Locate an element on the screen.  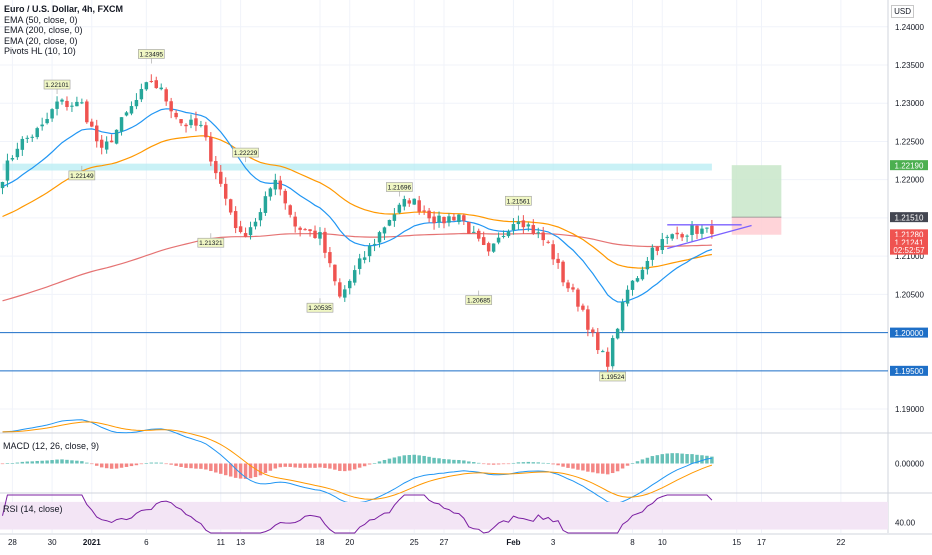
pivot-box is located at coordinates (211, 242).